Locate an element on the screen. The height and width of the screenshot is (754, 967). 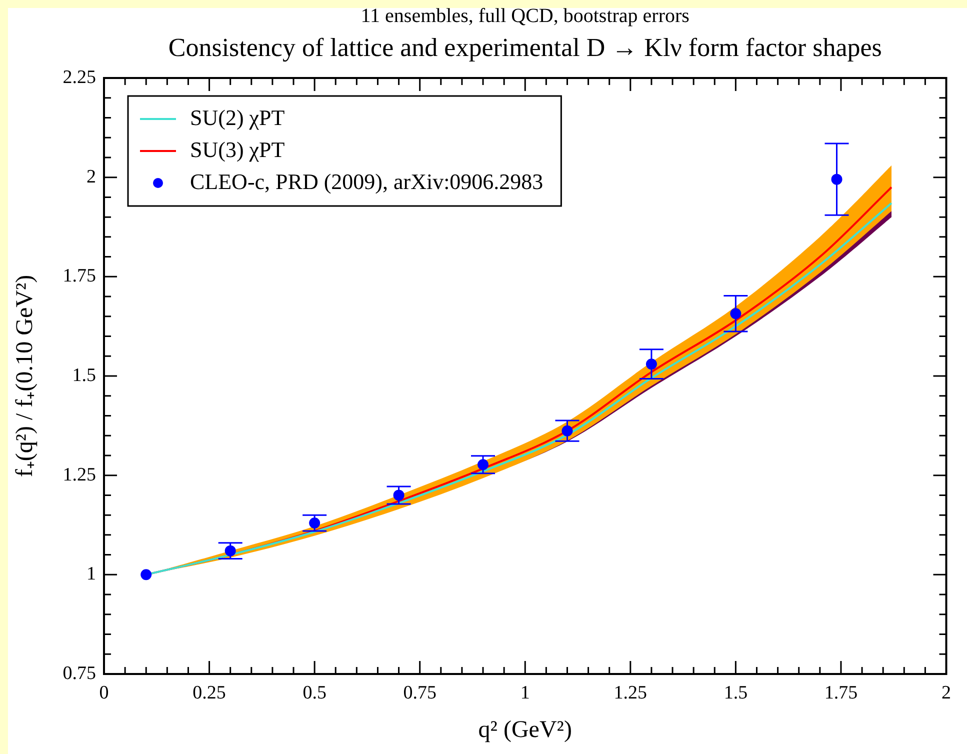
x-tick-label: 0.75 is located at coordinates (419, 693).